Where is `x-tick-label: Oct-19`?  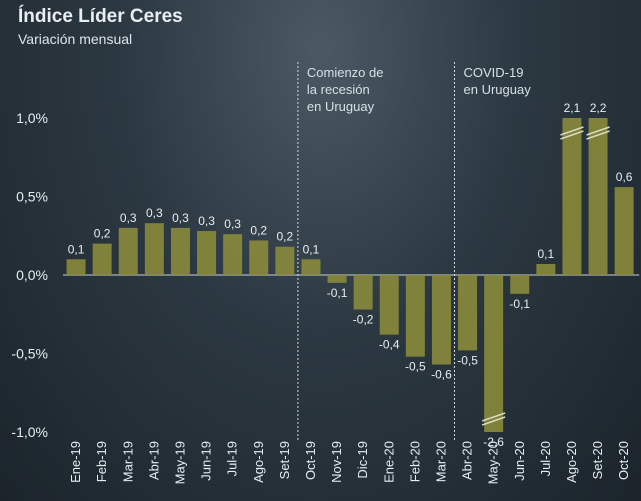
x-tick-label: Oct-19 is located at coordinates (310, 460).